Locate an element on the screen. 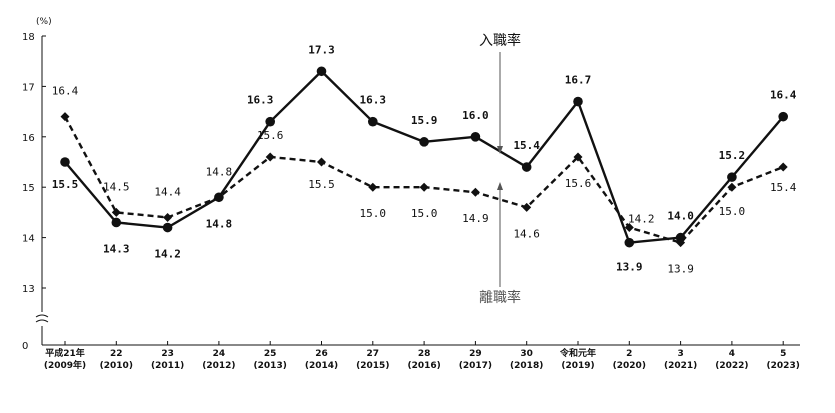 Image resolution: width=835 pixels, height=413 pixels. x-tick-label-year: (2018) is located at coordinates (526, 366).